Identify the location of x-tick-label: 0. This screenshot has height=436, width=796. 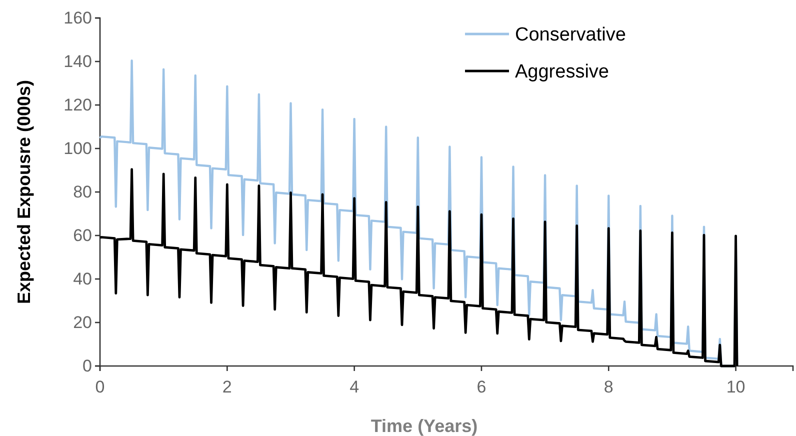
(100, 387).